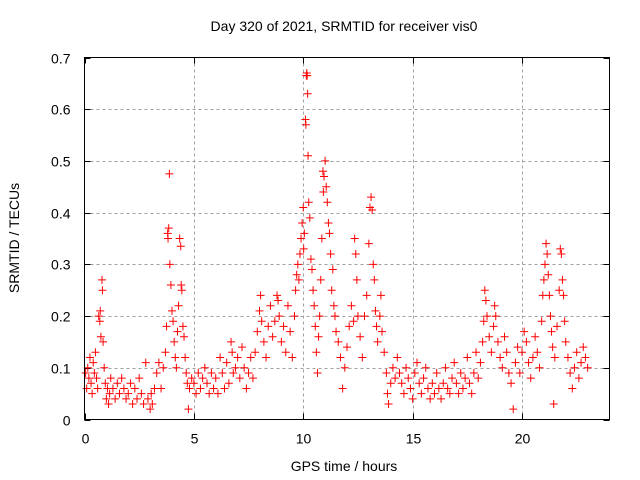  I want to click on y-tick-label: 0.4, so click(61, 214).